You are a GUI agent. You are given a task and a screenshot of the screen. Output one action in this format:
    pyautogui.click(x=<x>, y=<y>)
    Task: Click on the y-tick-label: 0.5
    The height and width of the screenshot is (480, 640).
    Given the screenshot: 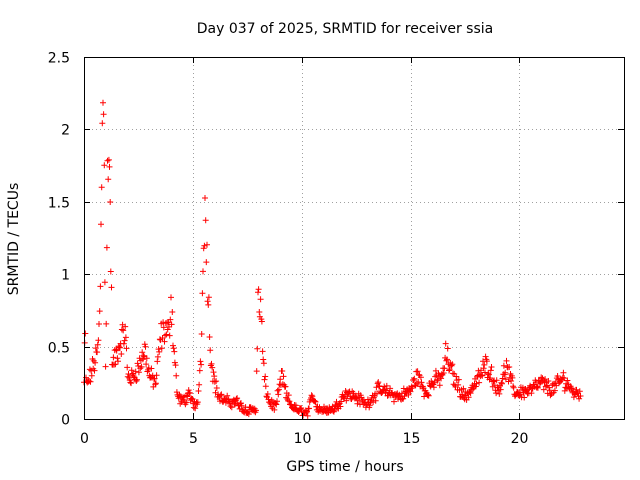 What is the action you would take?
    pyautogui.click(x=59, y=349)
    